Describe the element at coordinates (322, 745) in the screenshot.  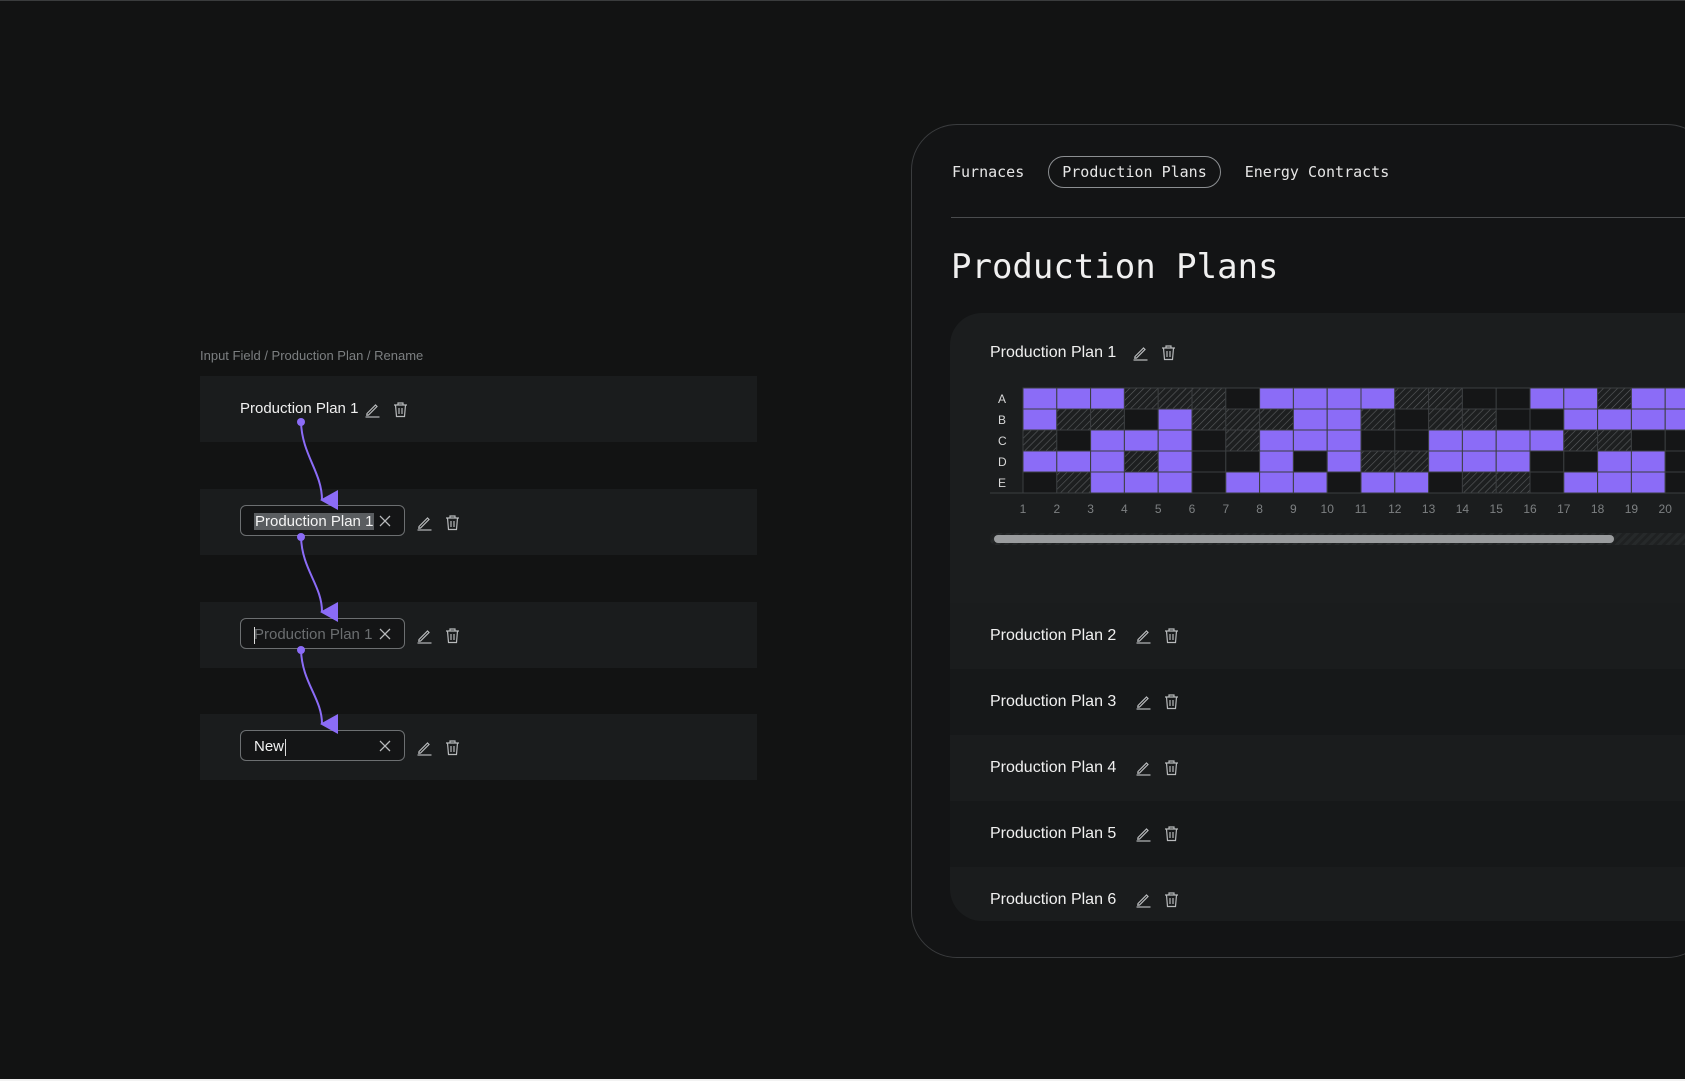
I see `rename-input: New` at that location.